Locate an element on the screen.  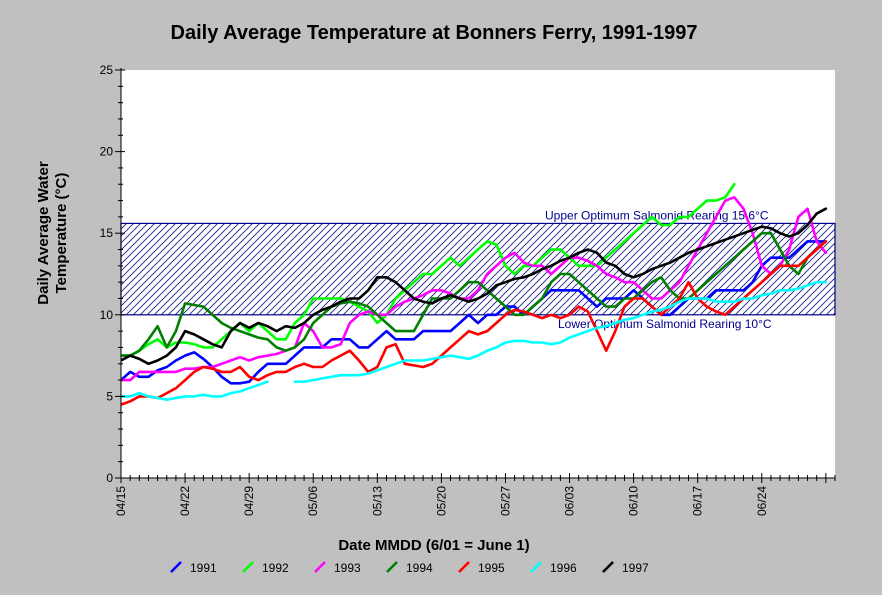
legend-label-1995: 1995 is located at coordinates (491, 568).